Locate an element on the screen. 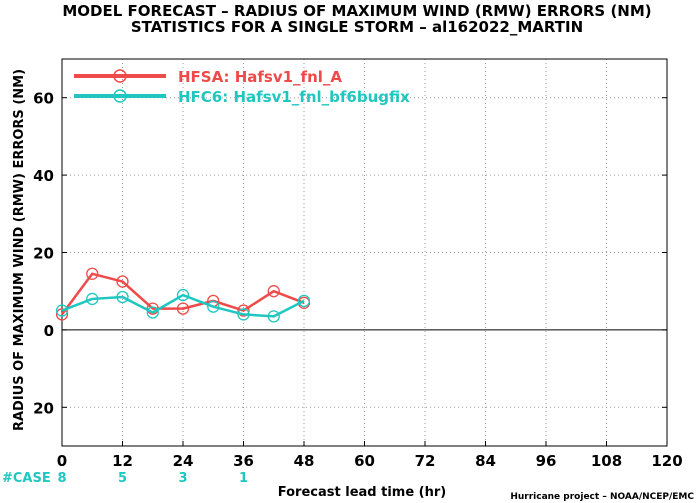 This screenshot has height=503, width=700. y-tick-label: 40 is located at coordinates (43, 176).